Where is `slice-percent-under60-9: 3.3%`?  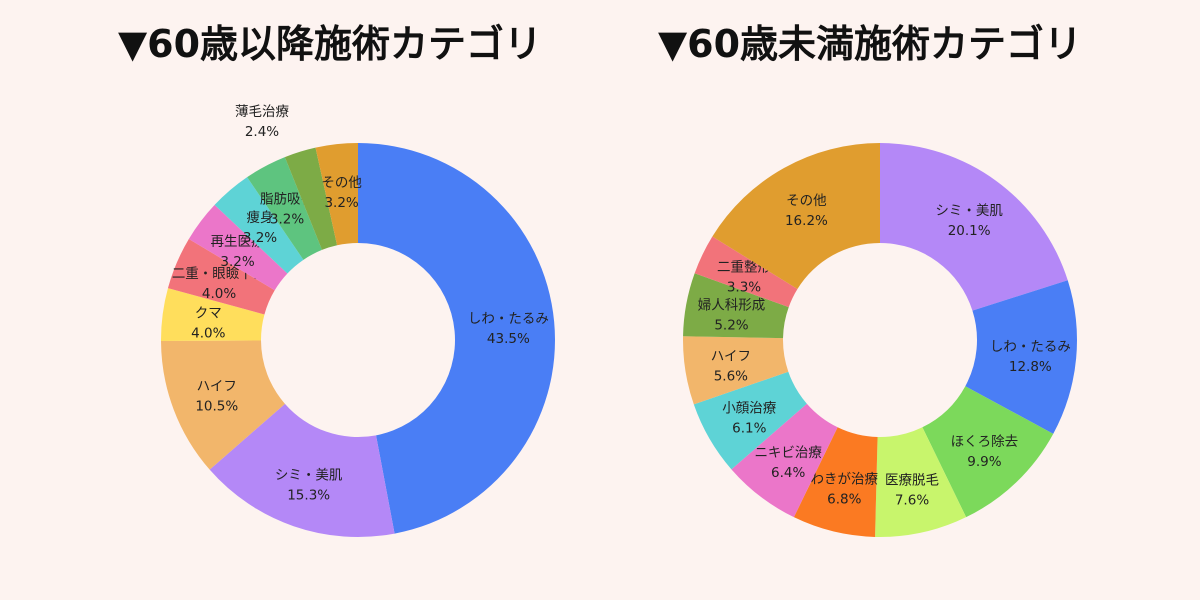 slice-percent-under60-9: 3.3% is located at coordinates (744, 287).